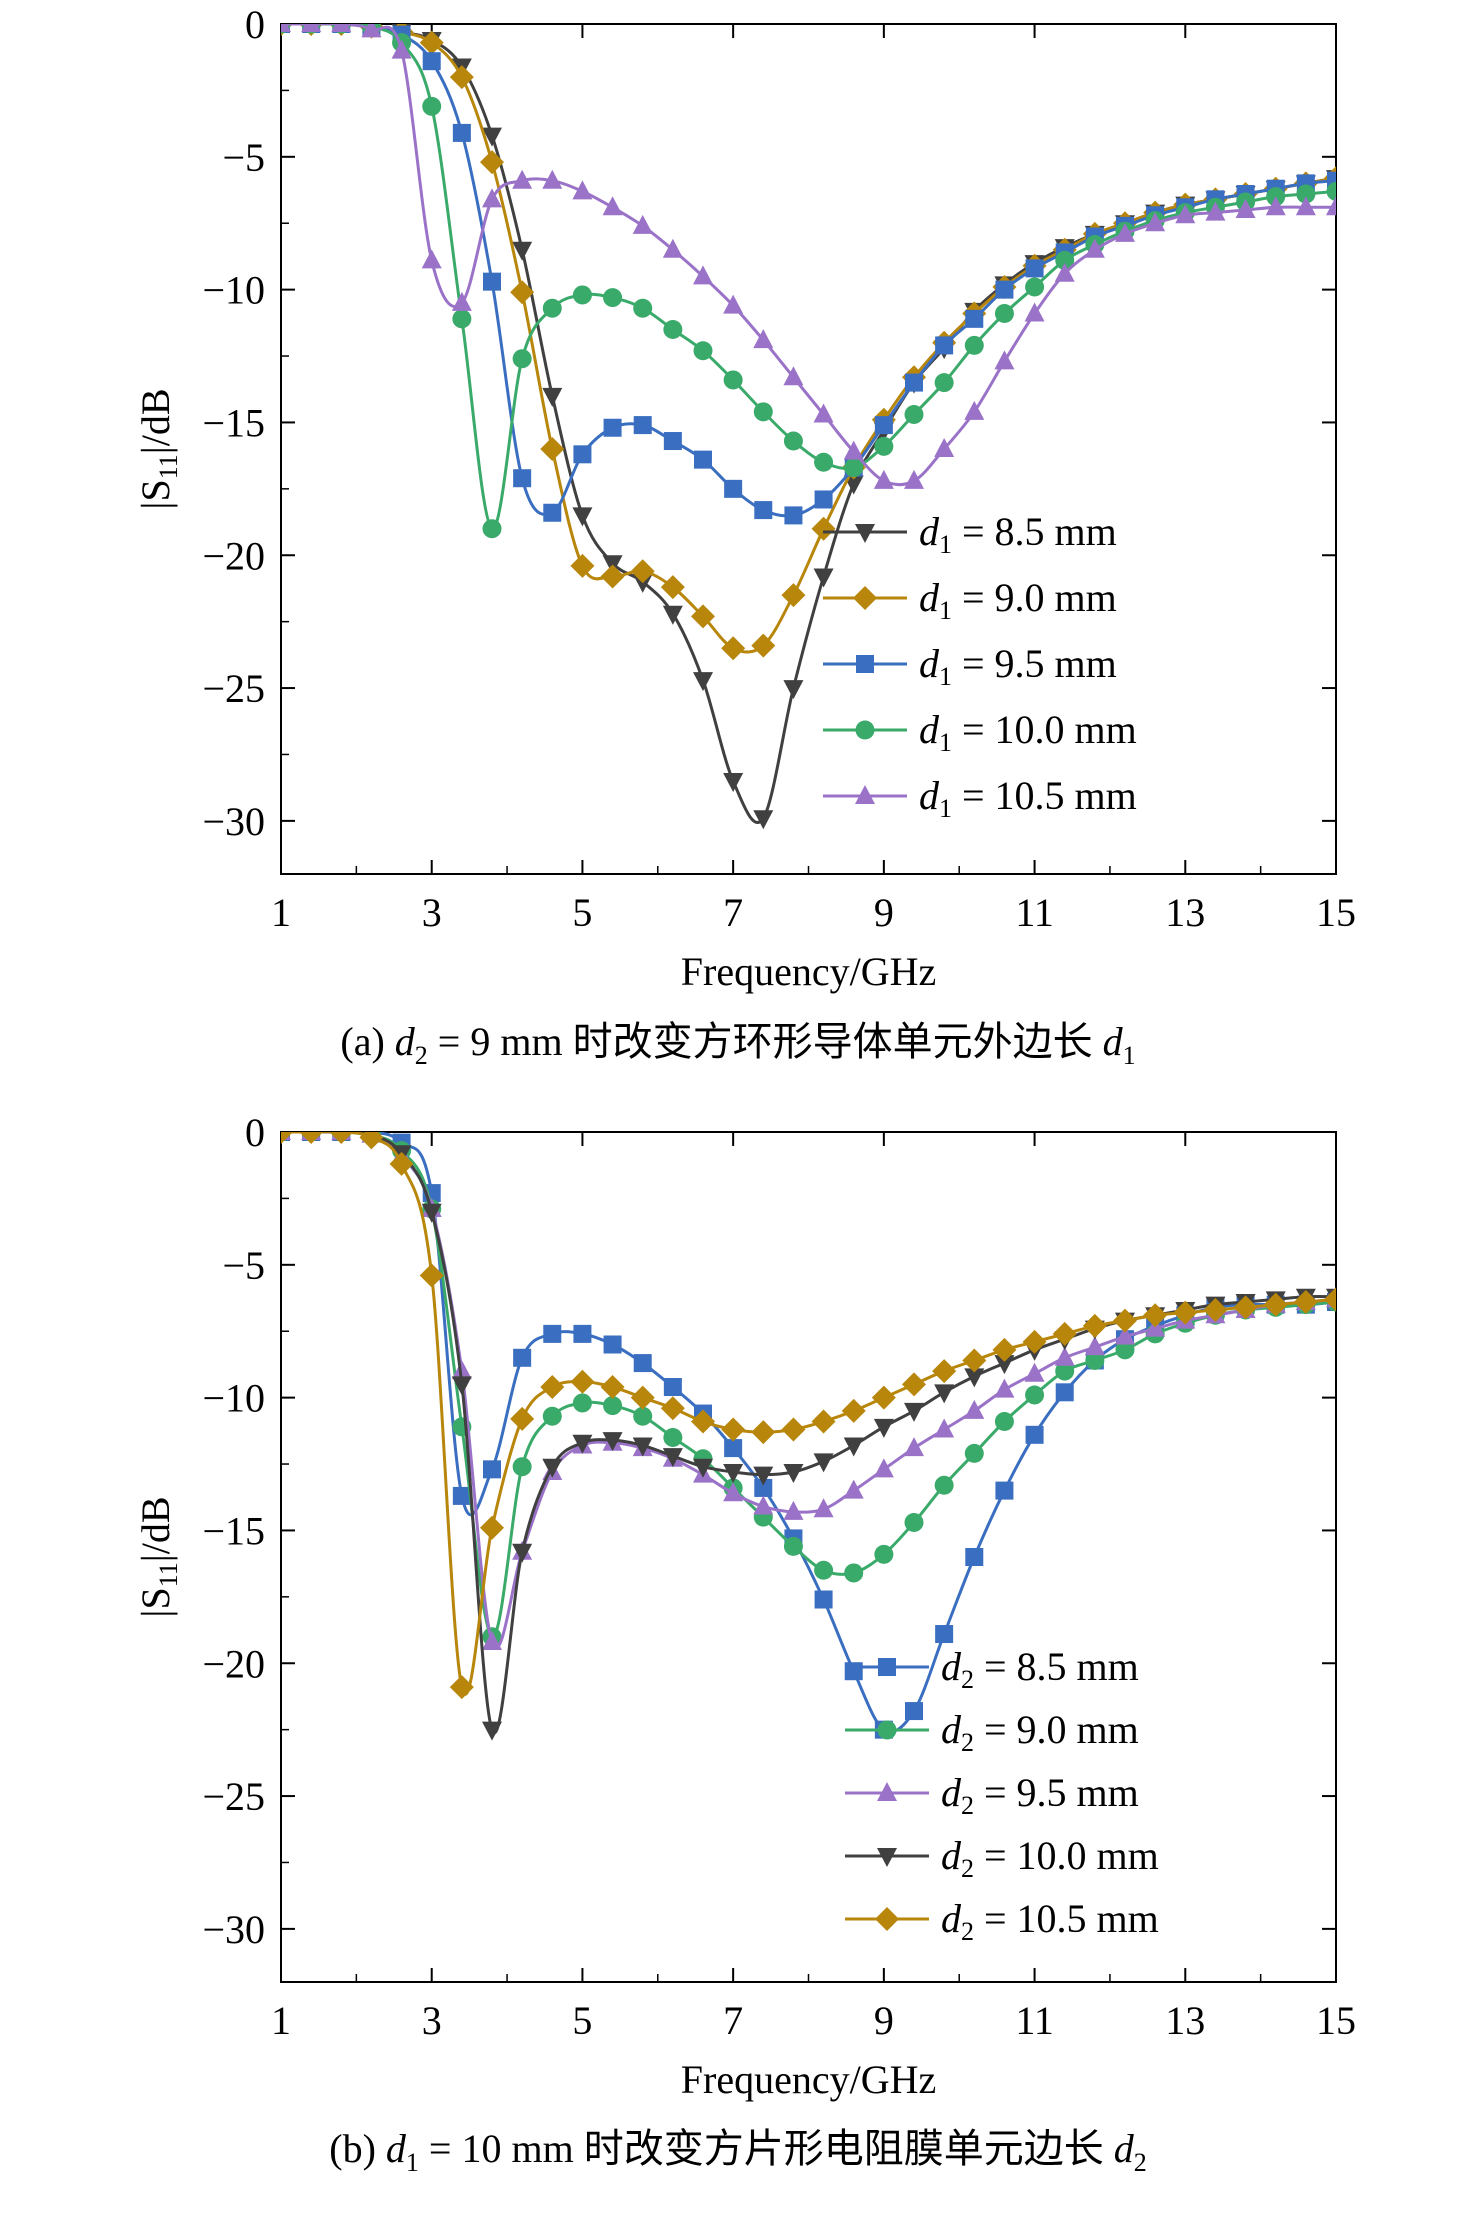  Describe the element at coordinates (1028, 798) in the screenshot. I see `legend-label: d1 = 10.5 mm` at that location.